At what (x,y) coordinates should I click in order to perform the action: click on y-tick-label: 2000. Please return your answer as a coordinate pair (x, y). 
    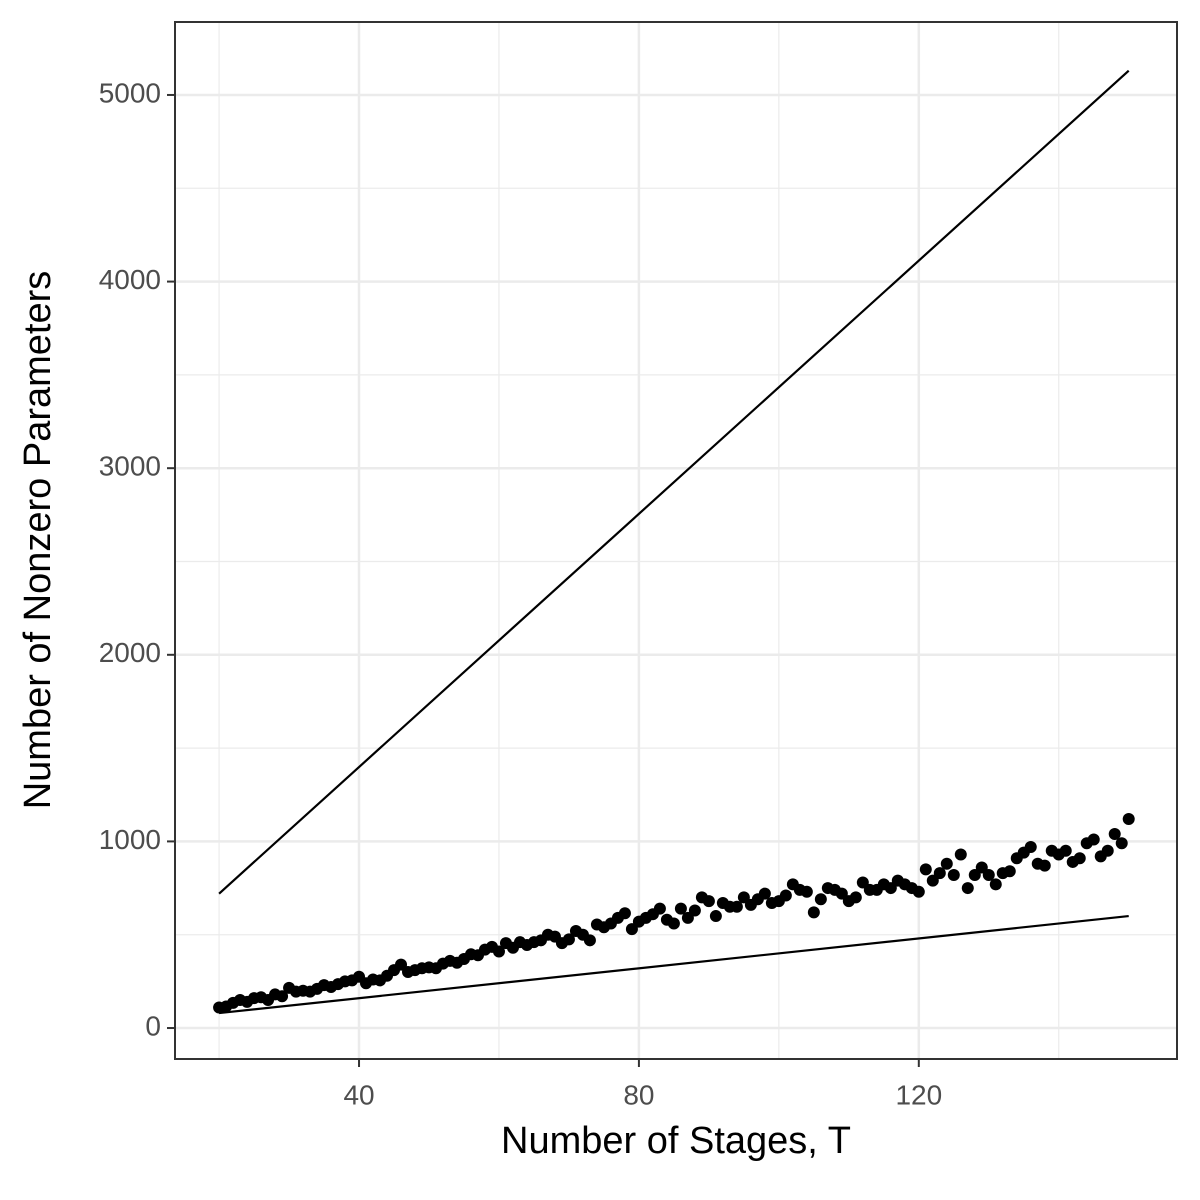
    Looking at the image, I should click on (130, 652).